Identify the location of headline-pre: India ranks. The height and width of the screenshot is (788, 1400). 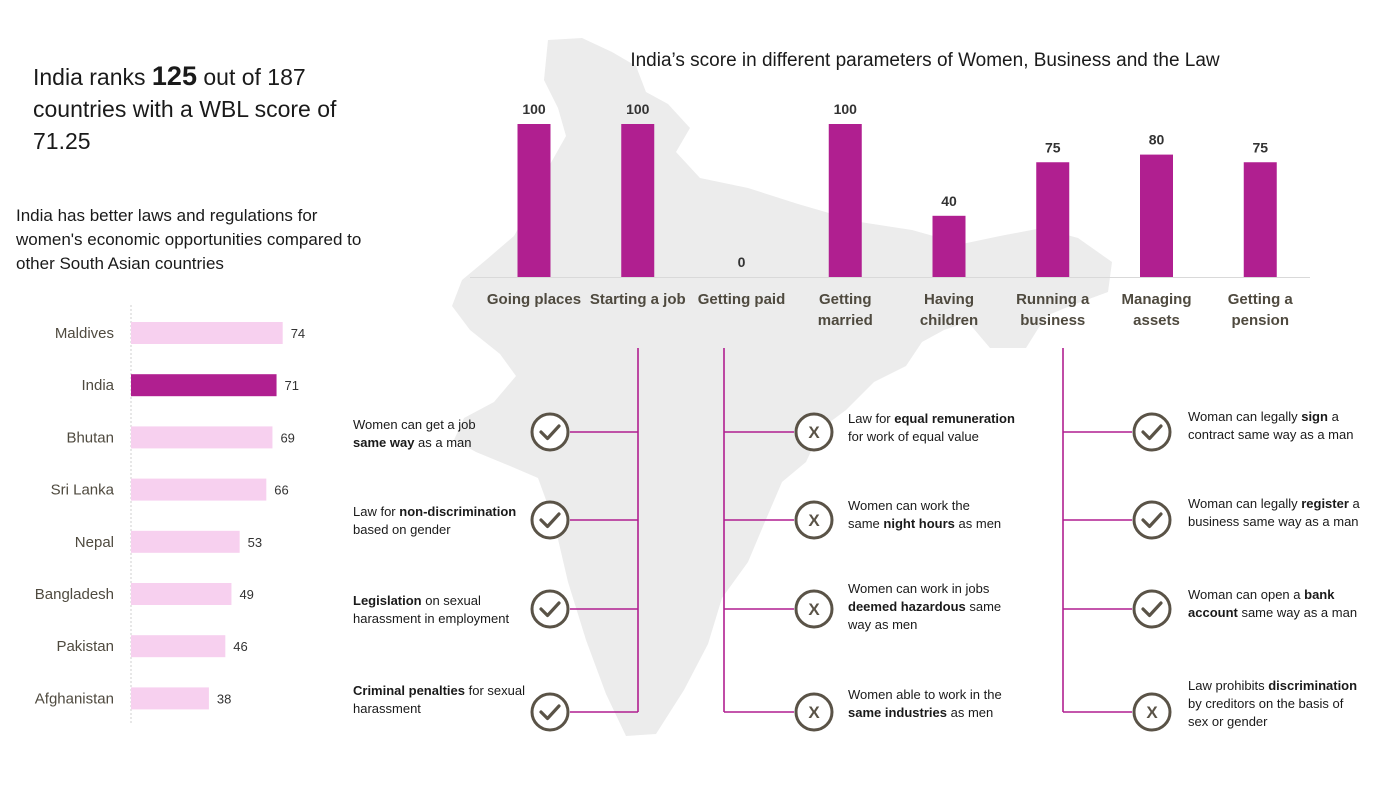
(92, 77).